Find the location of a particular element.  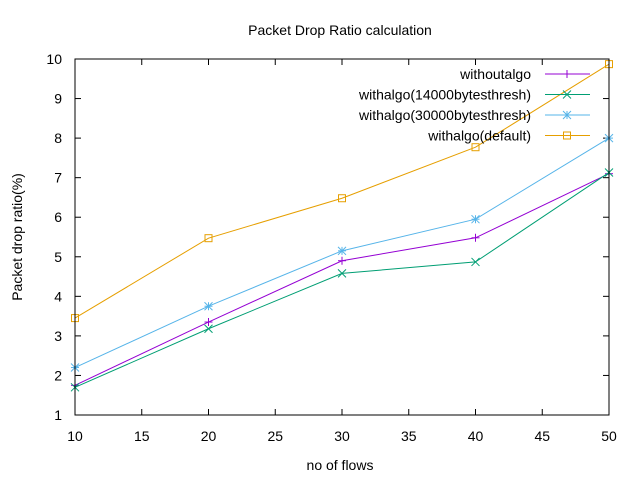

x-tick-label: 20 is located at coordinates (209, 436).